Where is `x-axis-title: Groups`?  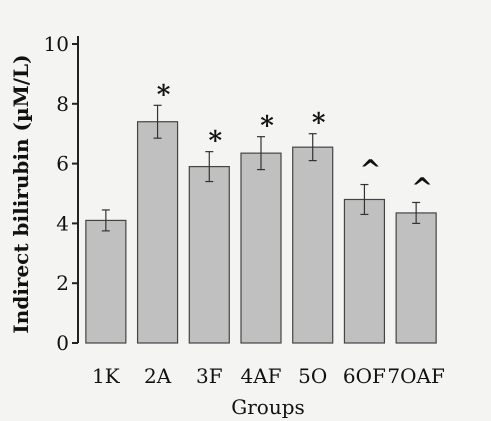 x-axis-title: Groups is located at coordinates (268, 407).